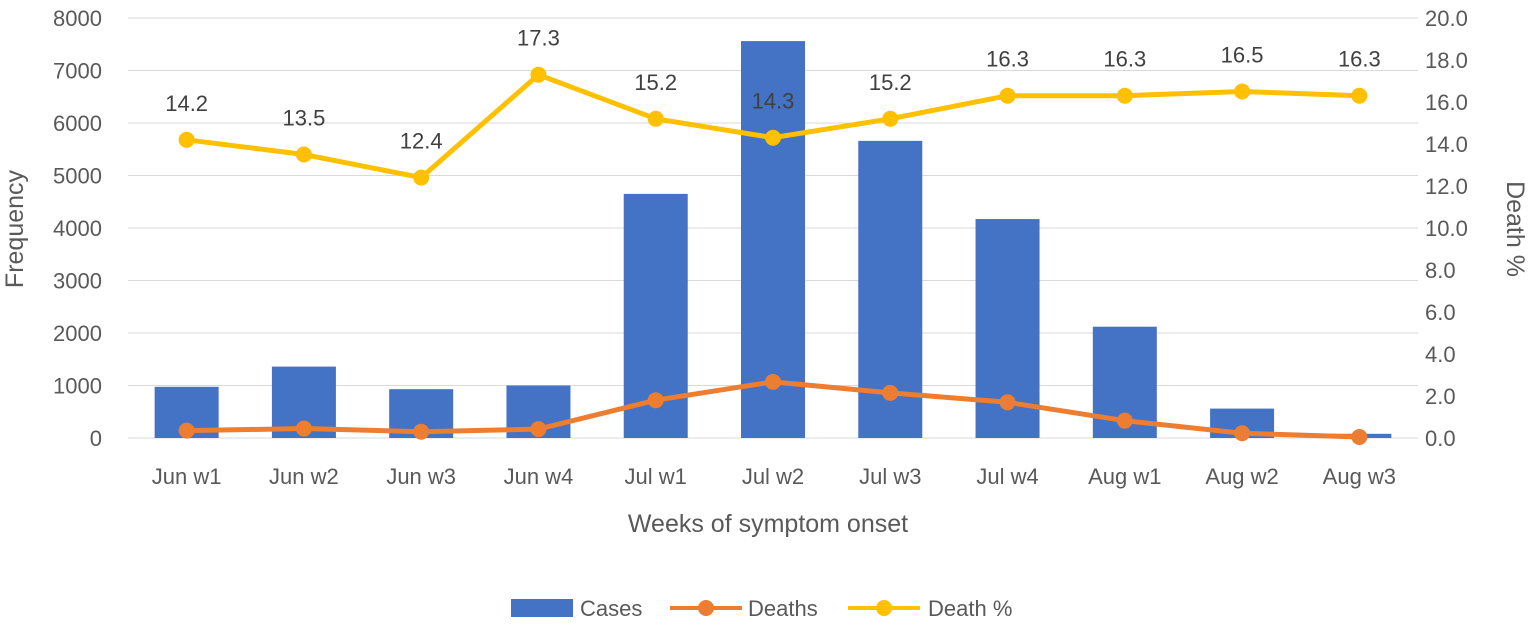  Describe the element at coordinates (77, 228) in the screenshot. I see `y-tick-label: 4000` at that location.